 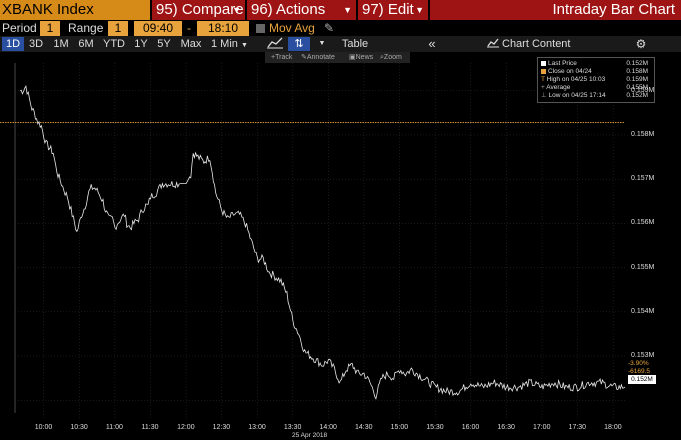 I want to click on compare-button: 95) Compare ▼, so click(x=198, y=10).